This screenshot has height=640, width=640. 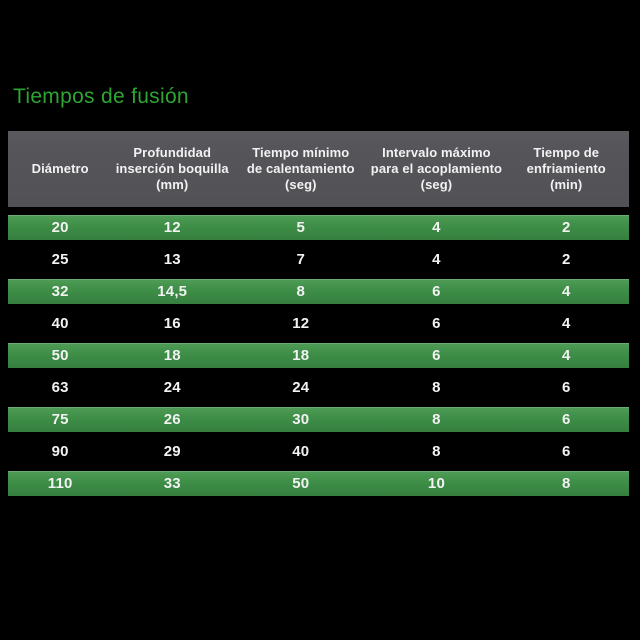 I want to click on cell-calentamiento: 18, so click(x=301, y=355).